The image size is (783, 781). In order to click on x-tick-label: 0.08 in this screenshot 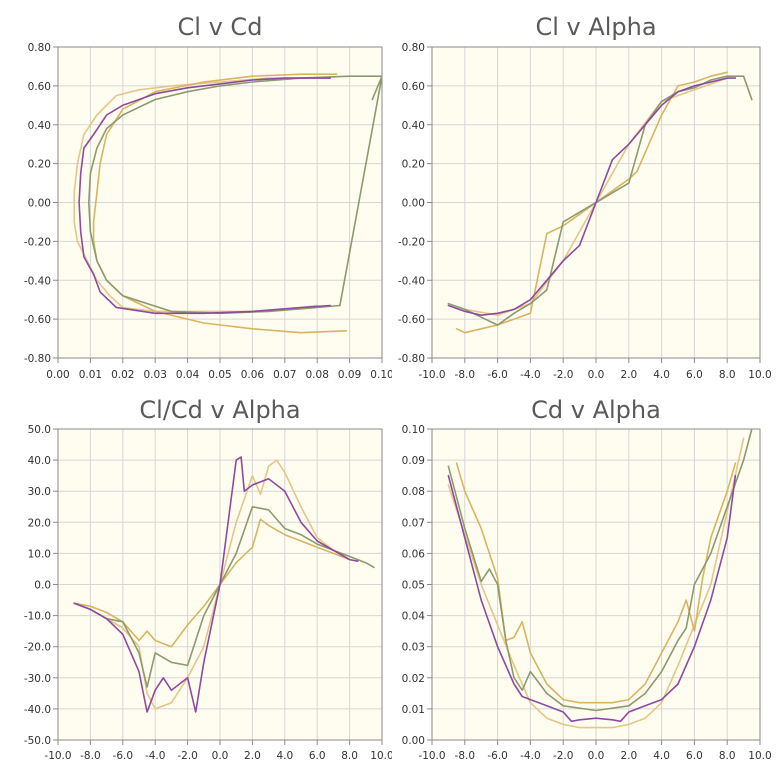, I will do `click(317, 375)`.